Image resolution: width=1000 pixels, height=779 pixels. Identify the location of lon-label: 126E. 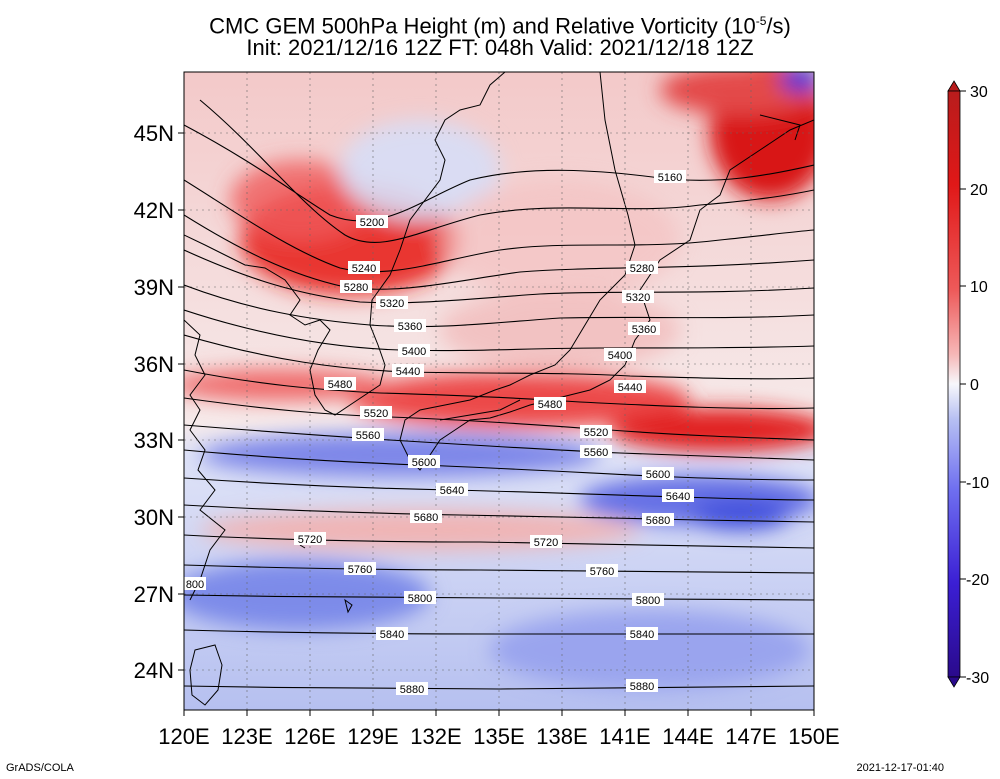
(309, 736).